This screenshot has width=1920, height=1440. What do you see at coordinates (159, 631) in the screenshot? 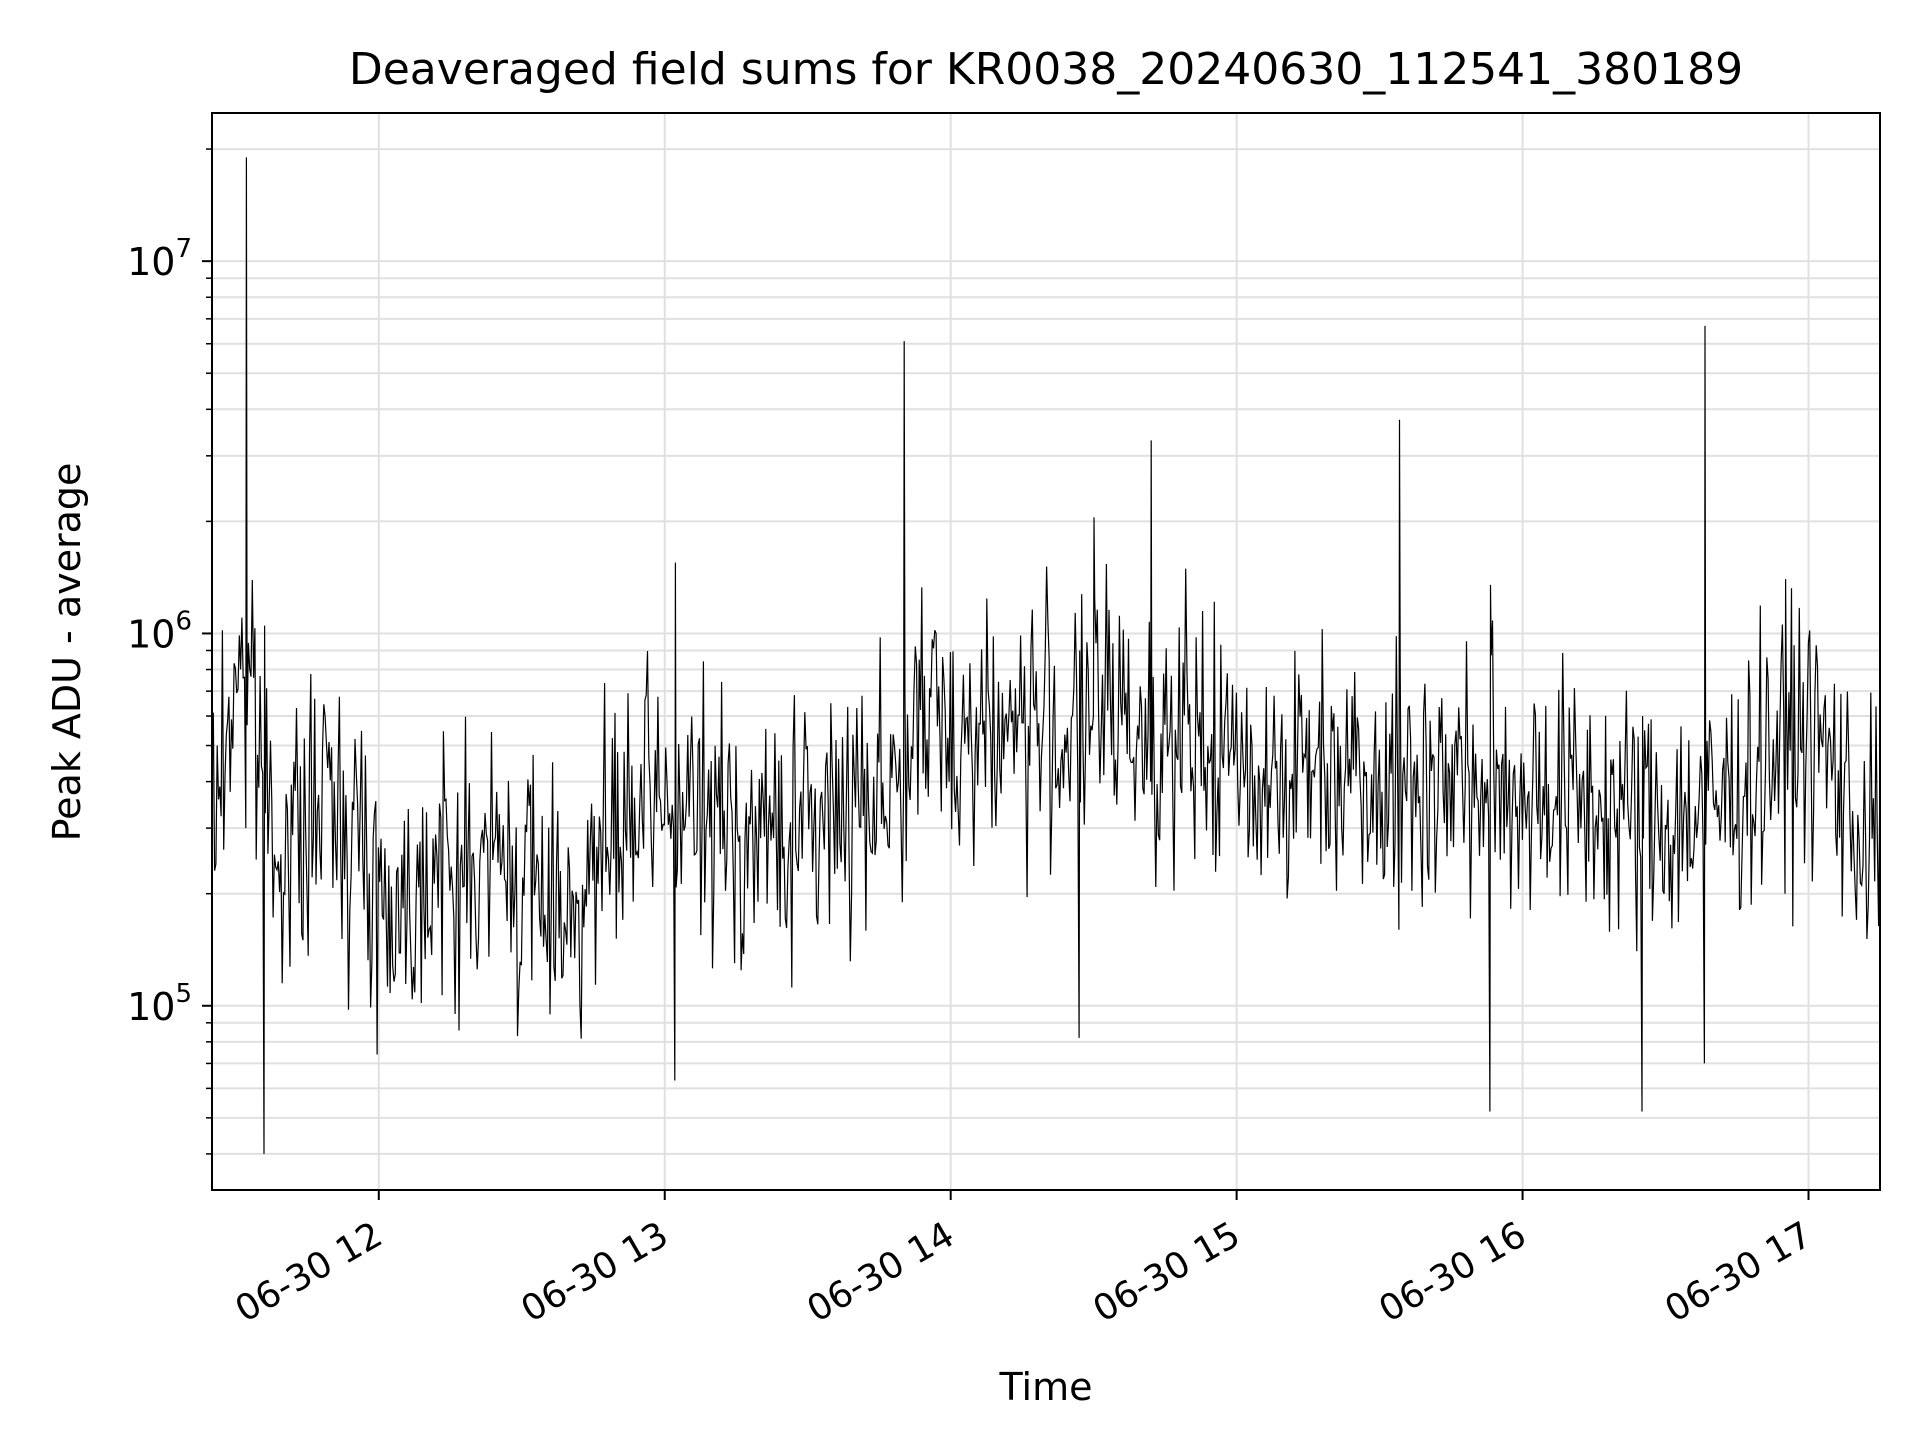
I see `y-tick-label: 10⁶` at bounding box center [159, 631].